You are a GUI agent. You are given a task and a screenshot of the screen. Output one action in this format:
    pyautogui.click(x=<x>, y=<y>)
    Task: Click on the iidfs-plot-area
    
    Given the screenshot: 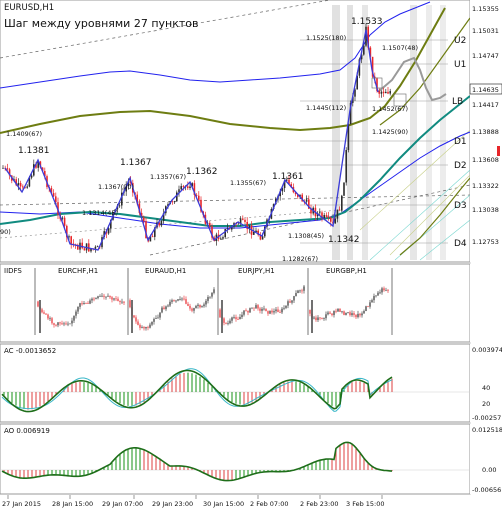 What is the action you would take?
    pyautogui.click(x=235, y=303)
    